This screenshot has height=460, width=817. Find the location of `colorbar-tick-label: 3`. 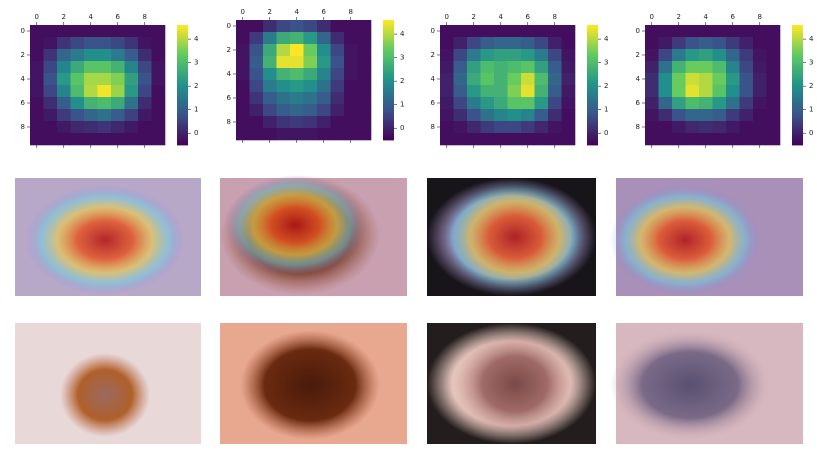

colorbar-tick-label: 3 is located at coordinates (811, 63).